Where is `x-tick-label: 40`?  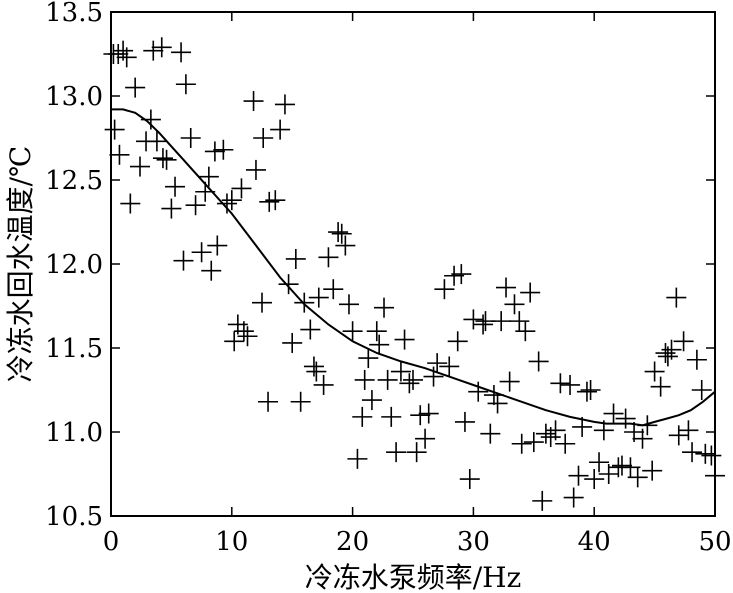
x-tick-label: 40 is located at coordinates (594, 542).